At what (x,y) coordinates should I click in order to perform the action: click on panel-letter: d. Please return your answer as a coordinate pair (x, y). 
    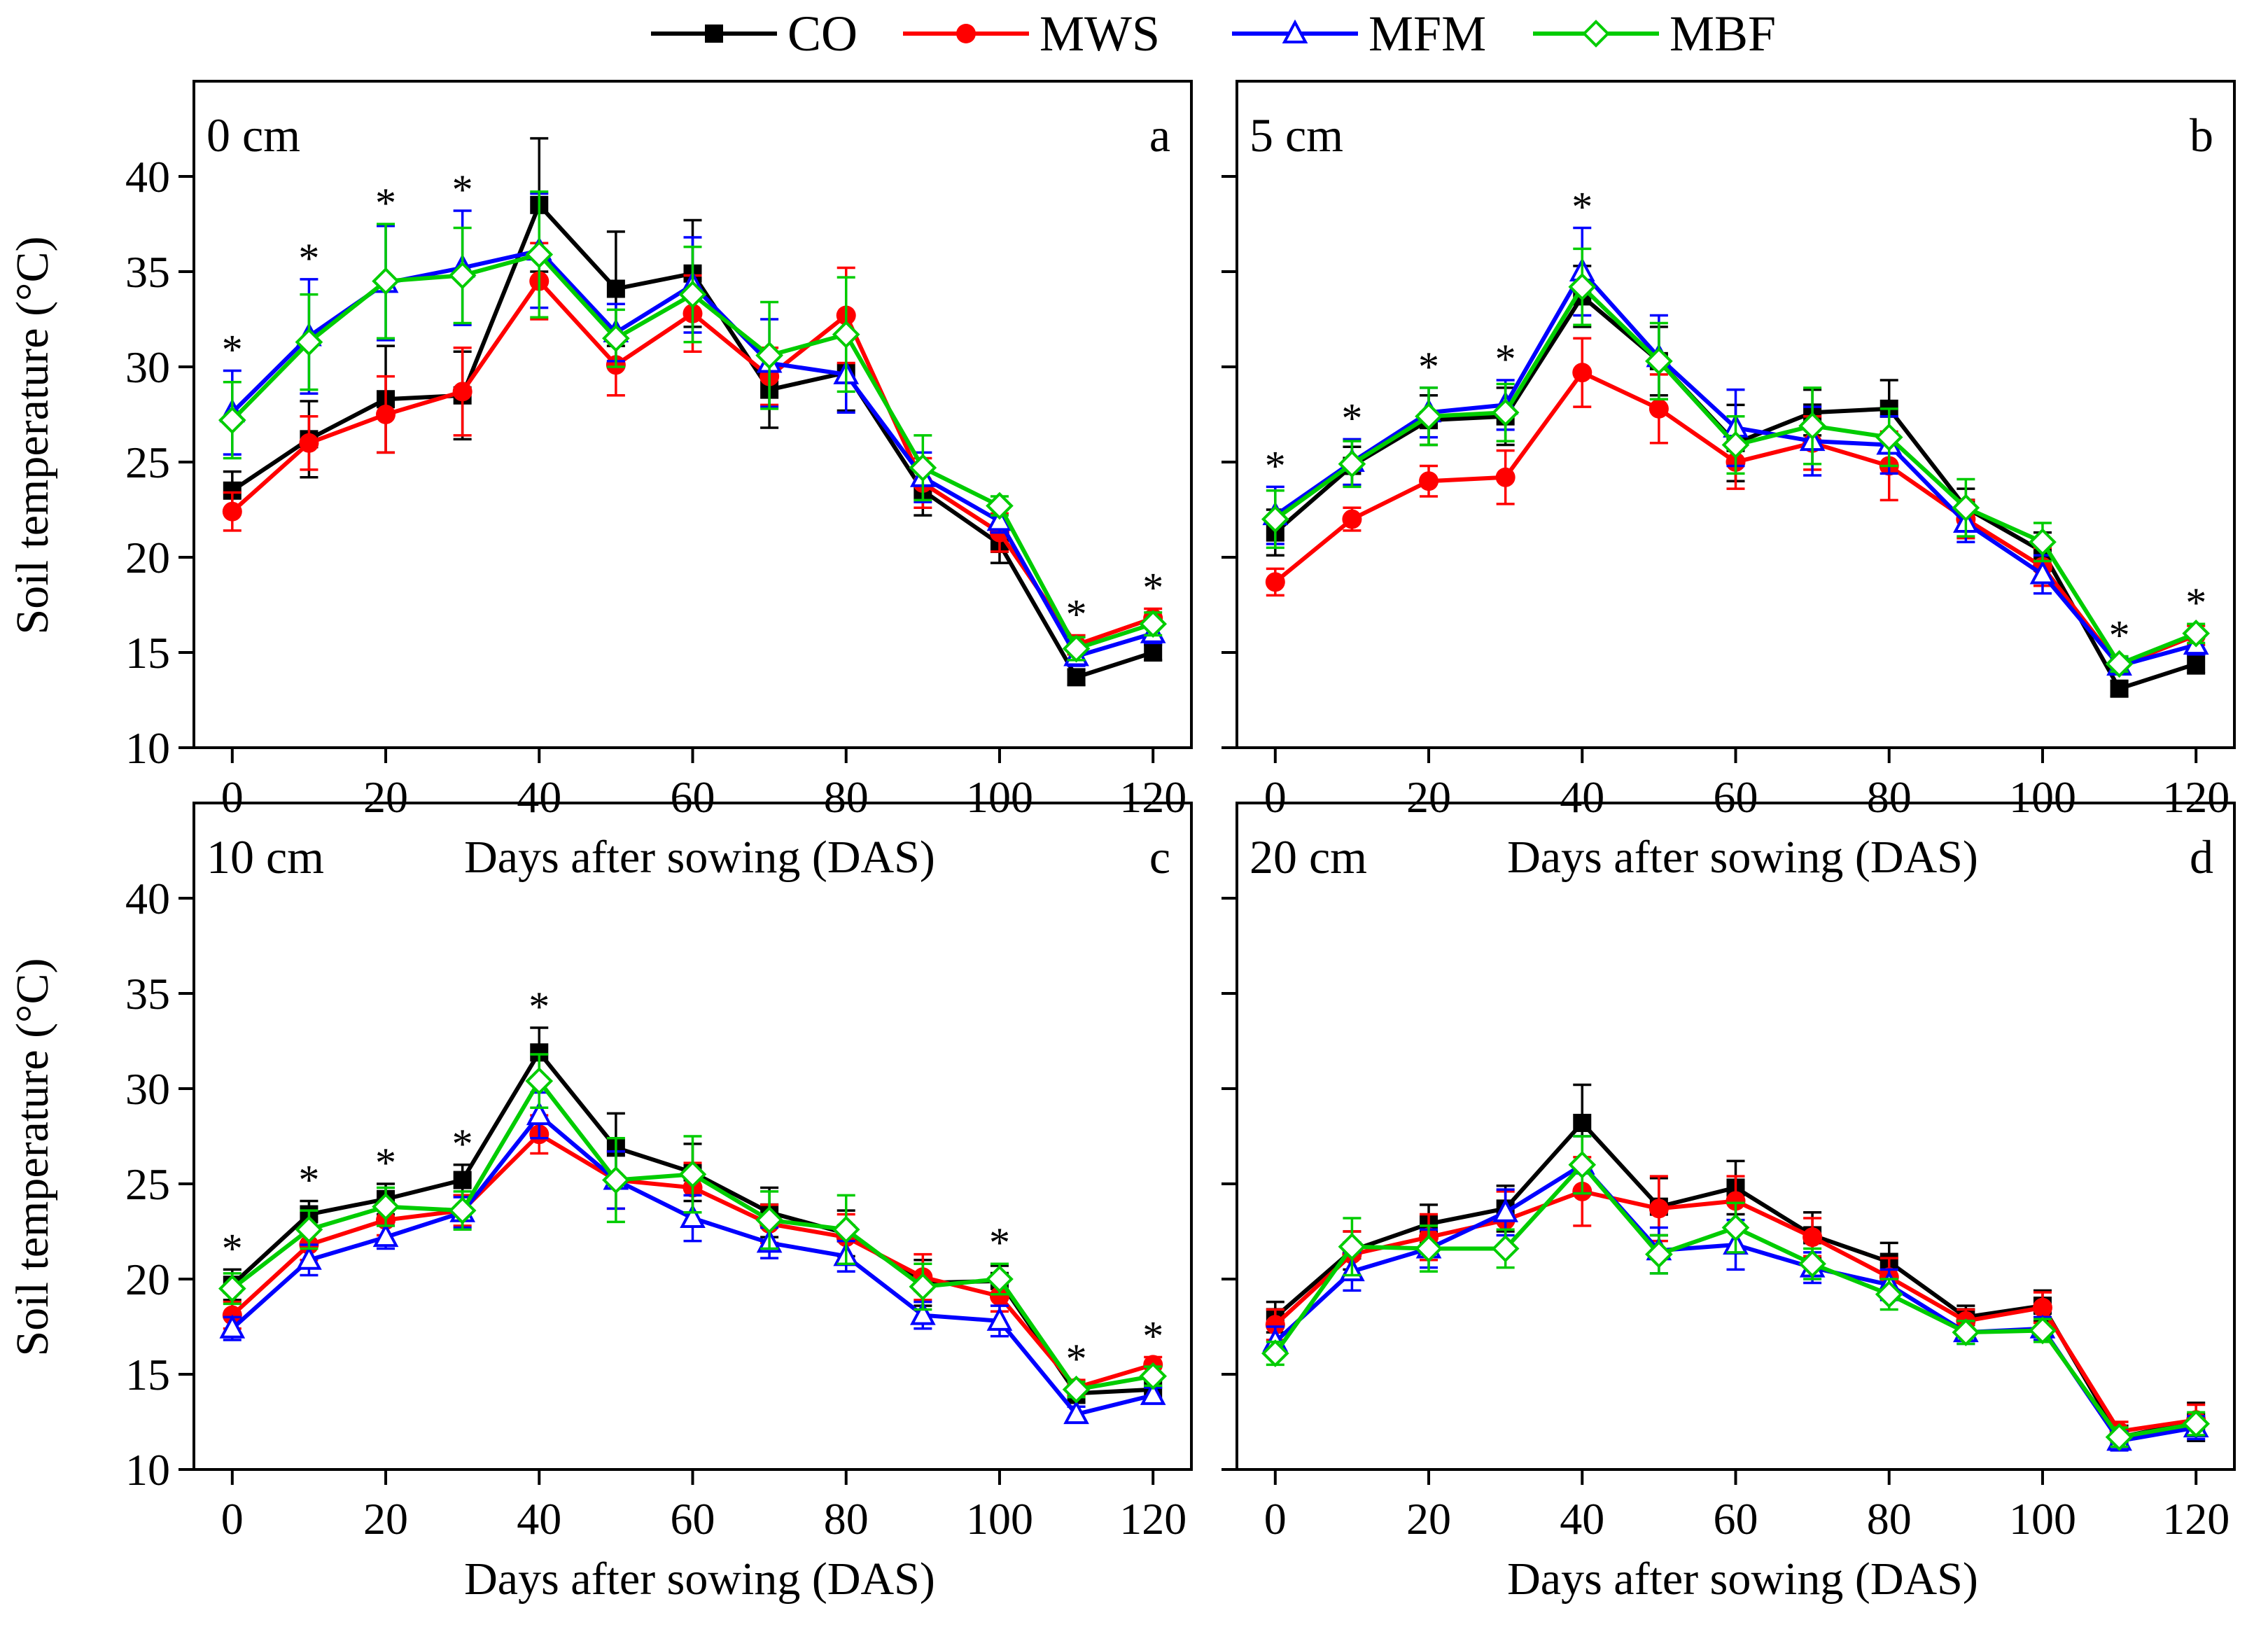
    Looking at the image, I should click on (2201, 857).